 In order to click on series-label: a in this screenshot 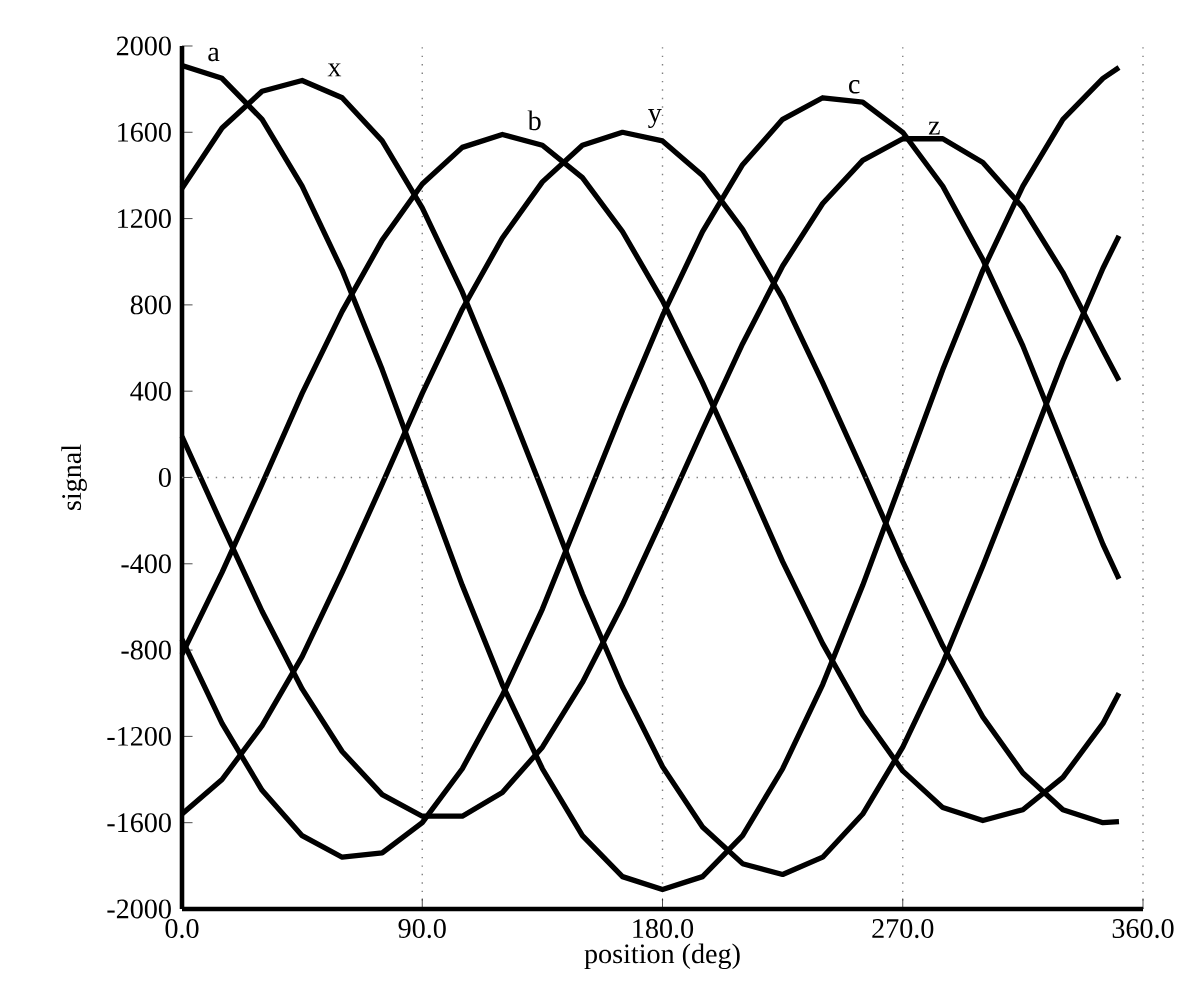, I will do `click(214, 54)`.